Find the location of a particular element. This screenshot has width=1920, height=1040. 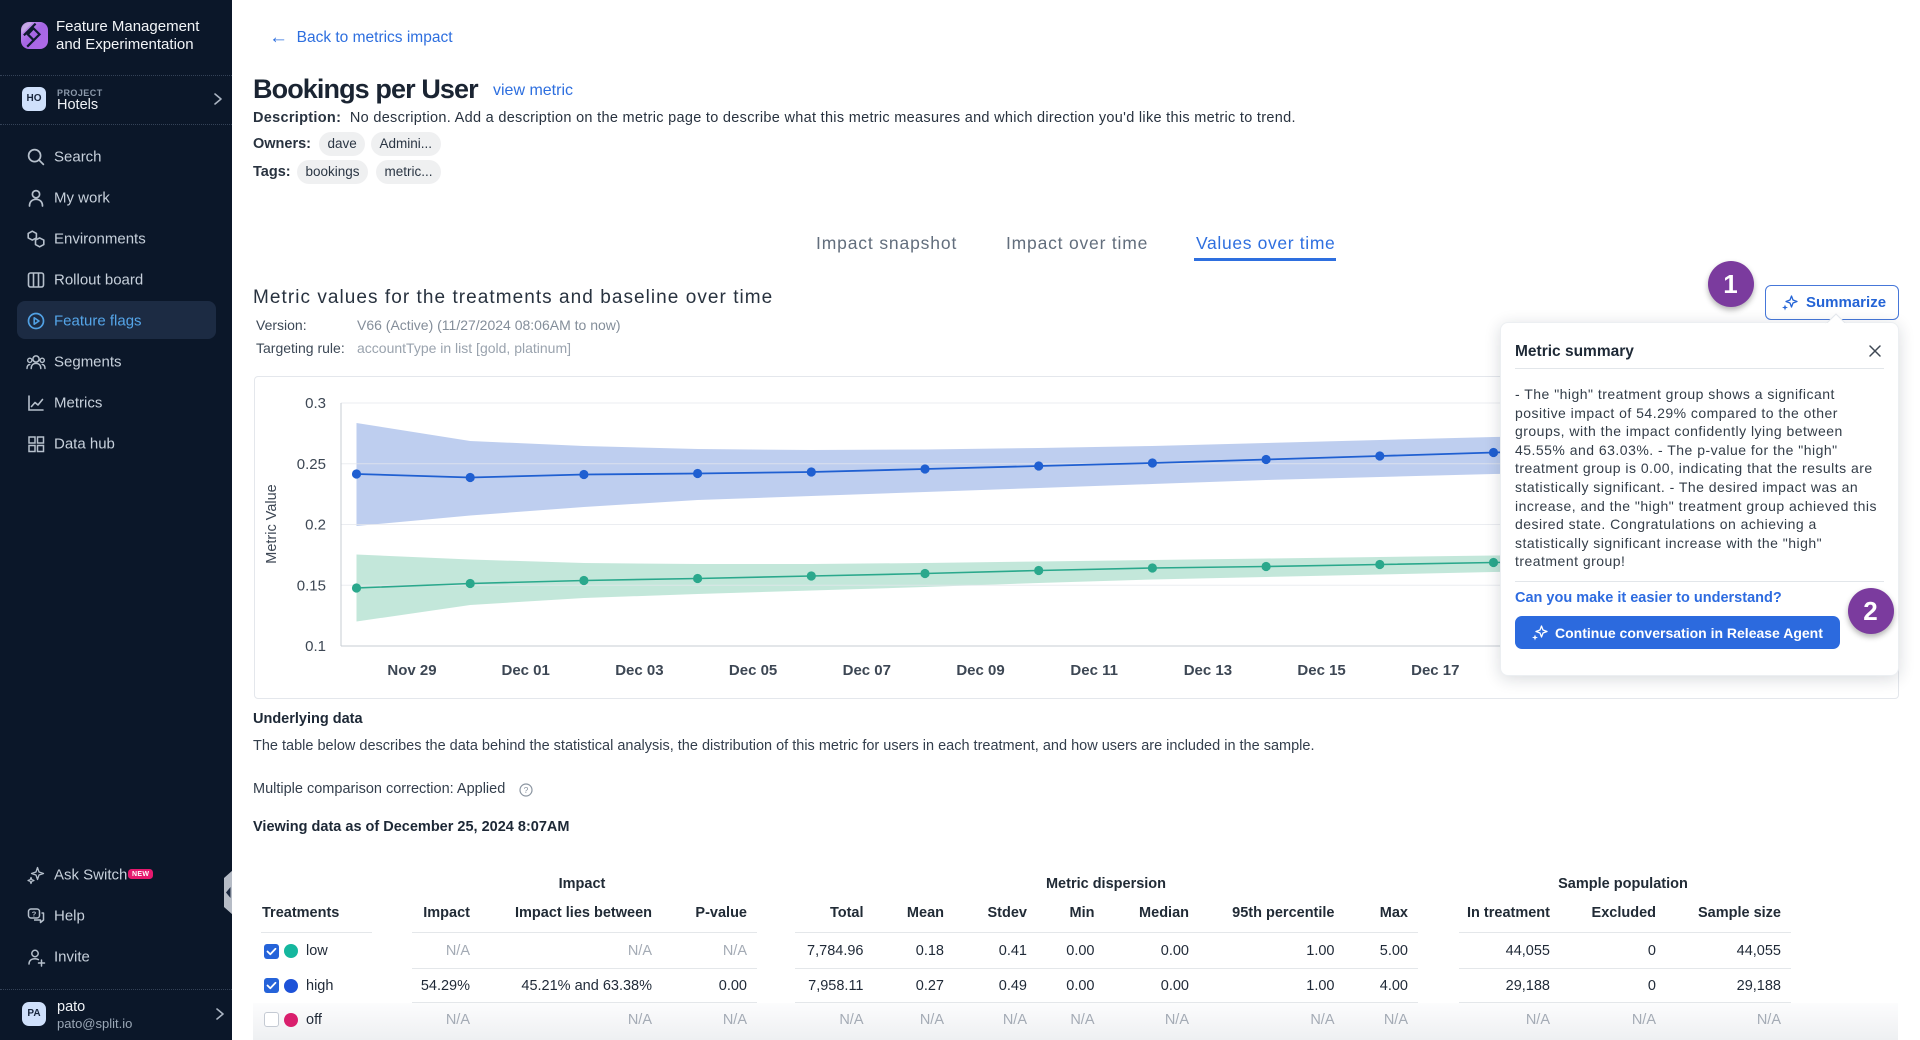

svg-text: Dec 05 is located at coordinates (753, 670).